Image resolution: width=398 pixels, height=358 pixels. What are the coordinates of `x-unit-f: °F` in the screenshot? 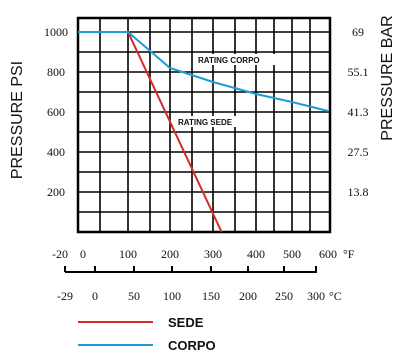 It's located at (349, 254).